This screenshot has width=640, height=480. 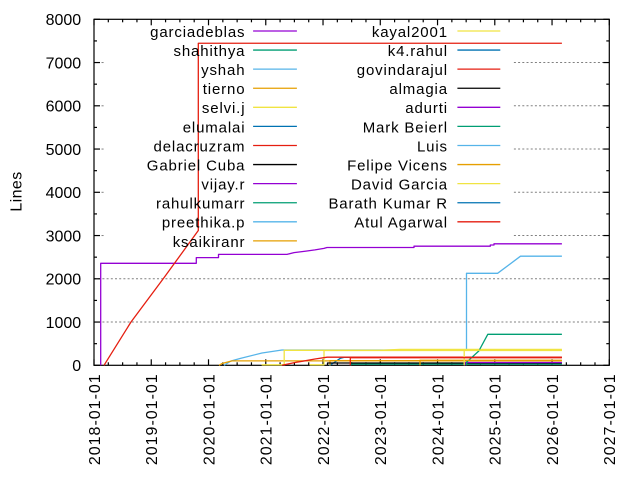 I want to click on svg-text: Mark Beierl, so click(x=405, y=127).